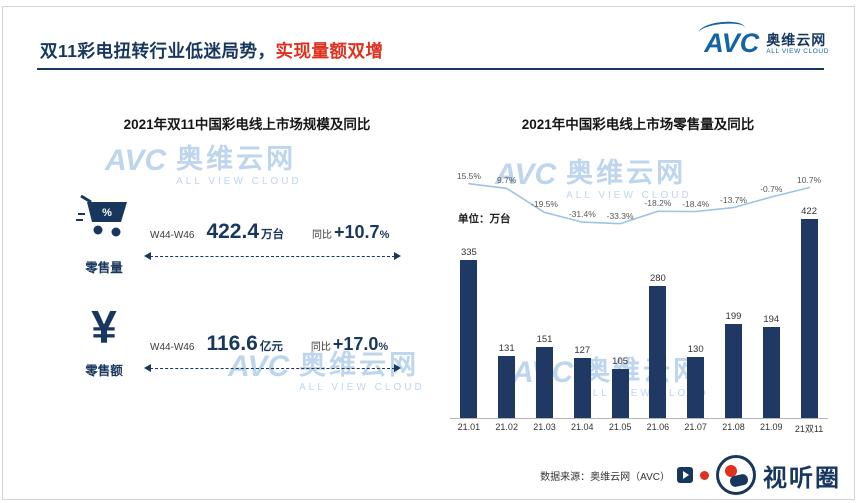 The width and height of the screenshot is (857, 503). I want to click on growth-label: 10.7%, so click(809, 179).